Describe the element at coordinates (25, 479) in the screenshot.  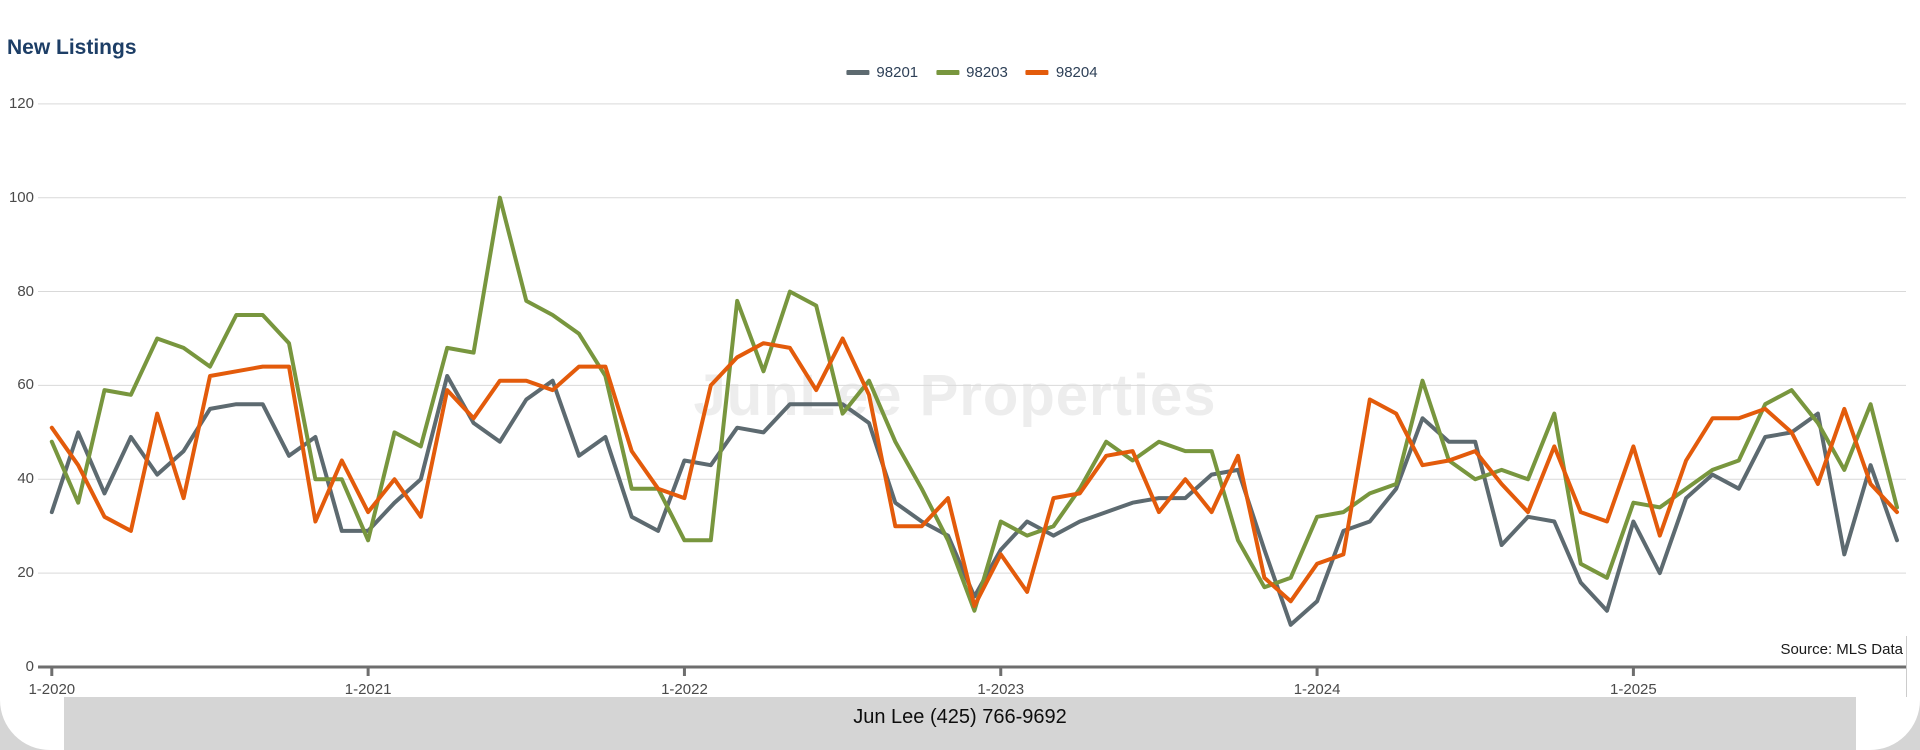
I see `y-axis-label-40: 40` at that location.